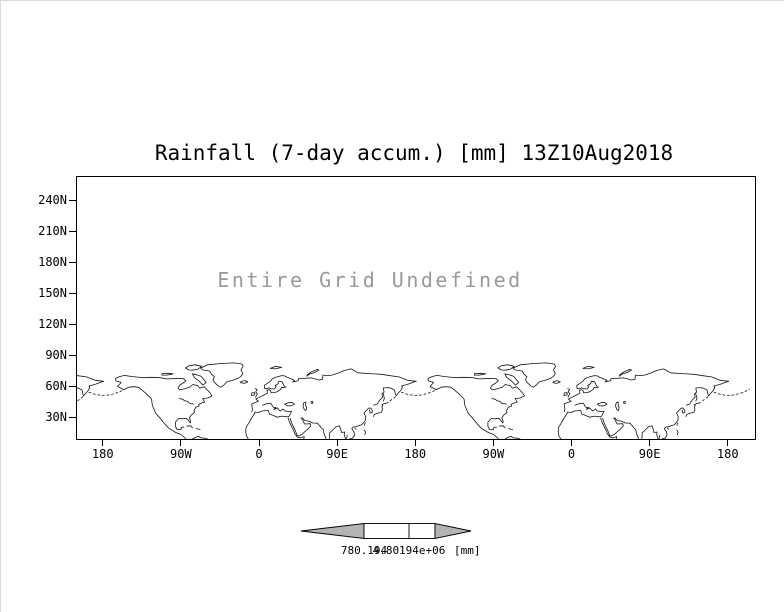 This screenshot has width=784, height=612. Describe the element at coordinates (56, 417) in the screenshot. I see `y-axis-label: 30N` at that location.